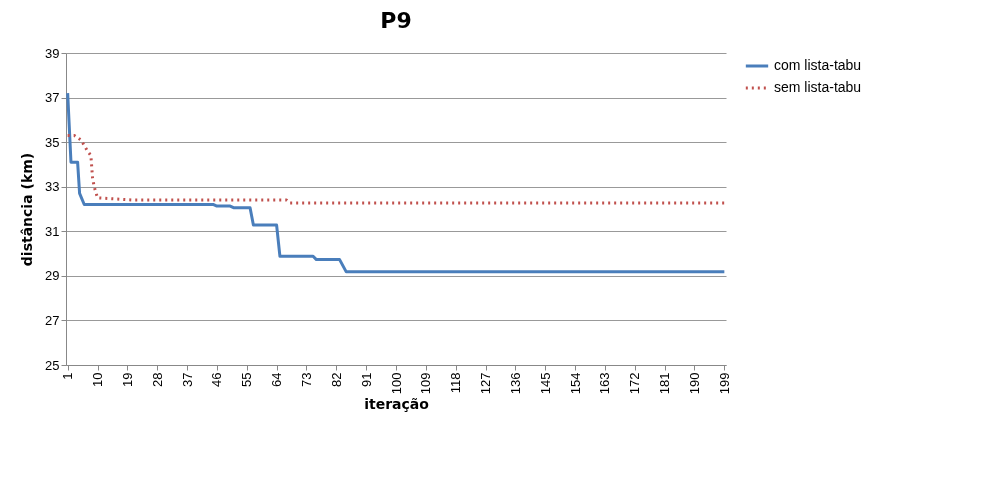 The width and height of the screenshot is (1006, 498). I want to click on x-tick-label: 172, so click(635, 383).